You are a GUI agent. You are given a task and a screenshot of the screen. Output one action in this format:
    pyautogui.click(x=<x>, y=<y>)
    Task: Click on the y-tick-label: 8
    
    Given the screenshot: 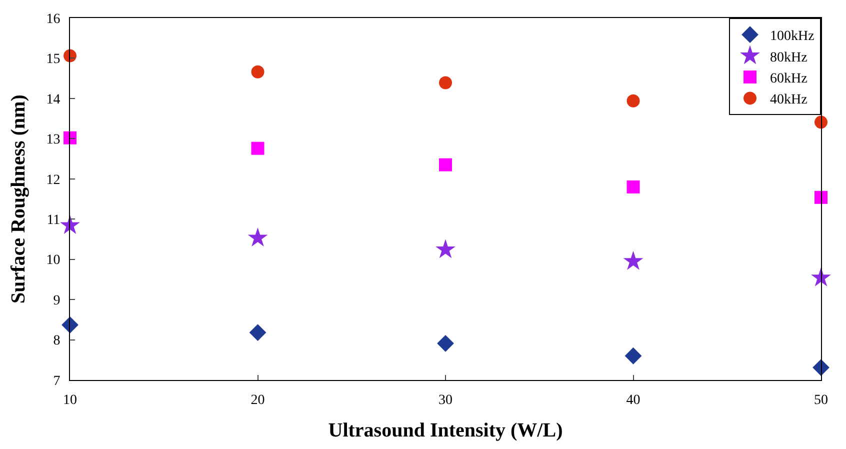 What is the action you would take?
    pyautogui.click(x=56, y=341)
    